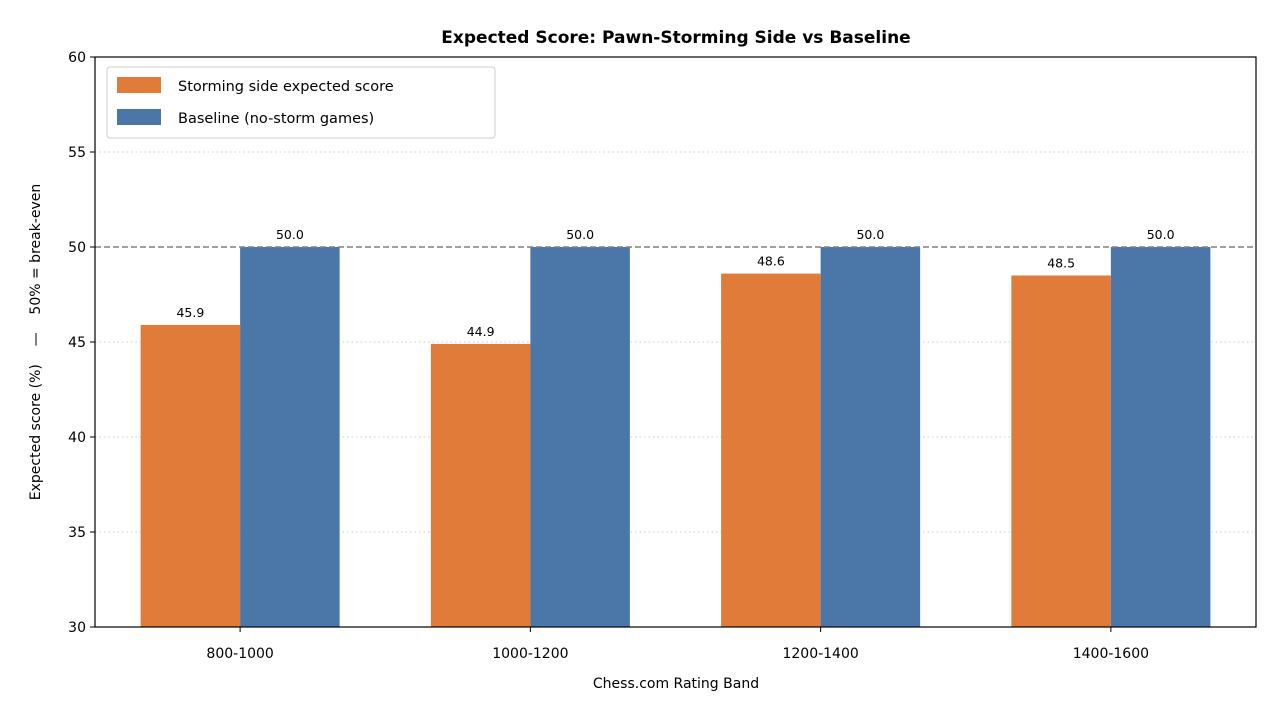 The width and height of the screenshot is (1280, 724). Describe the element at coordinates (190, 312) in the screenshot. I see `data-label: 45.9` at that location.